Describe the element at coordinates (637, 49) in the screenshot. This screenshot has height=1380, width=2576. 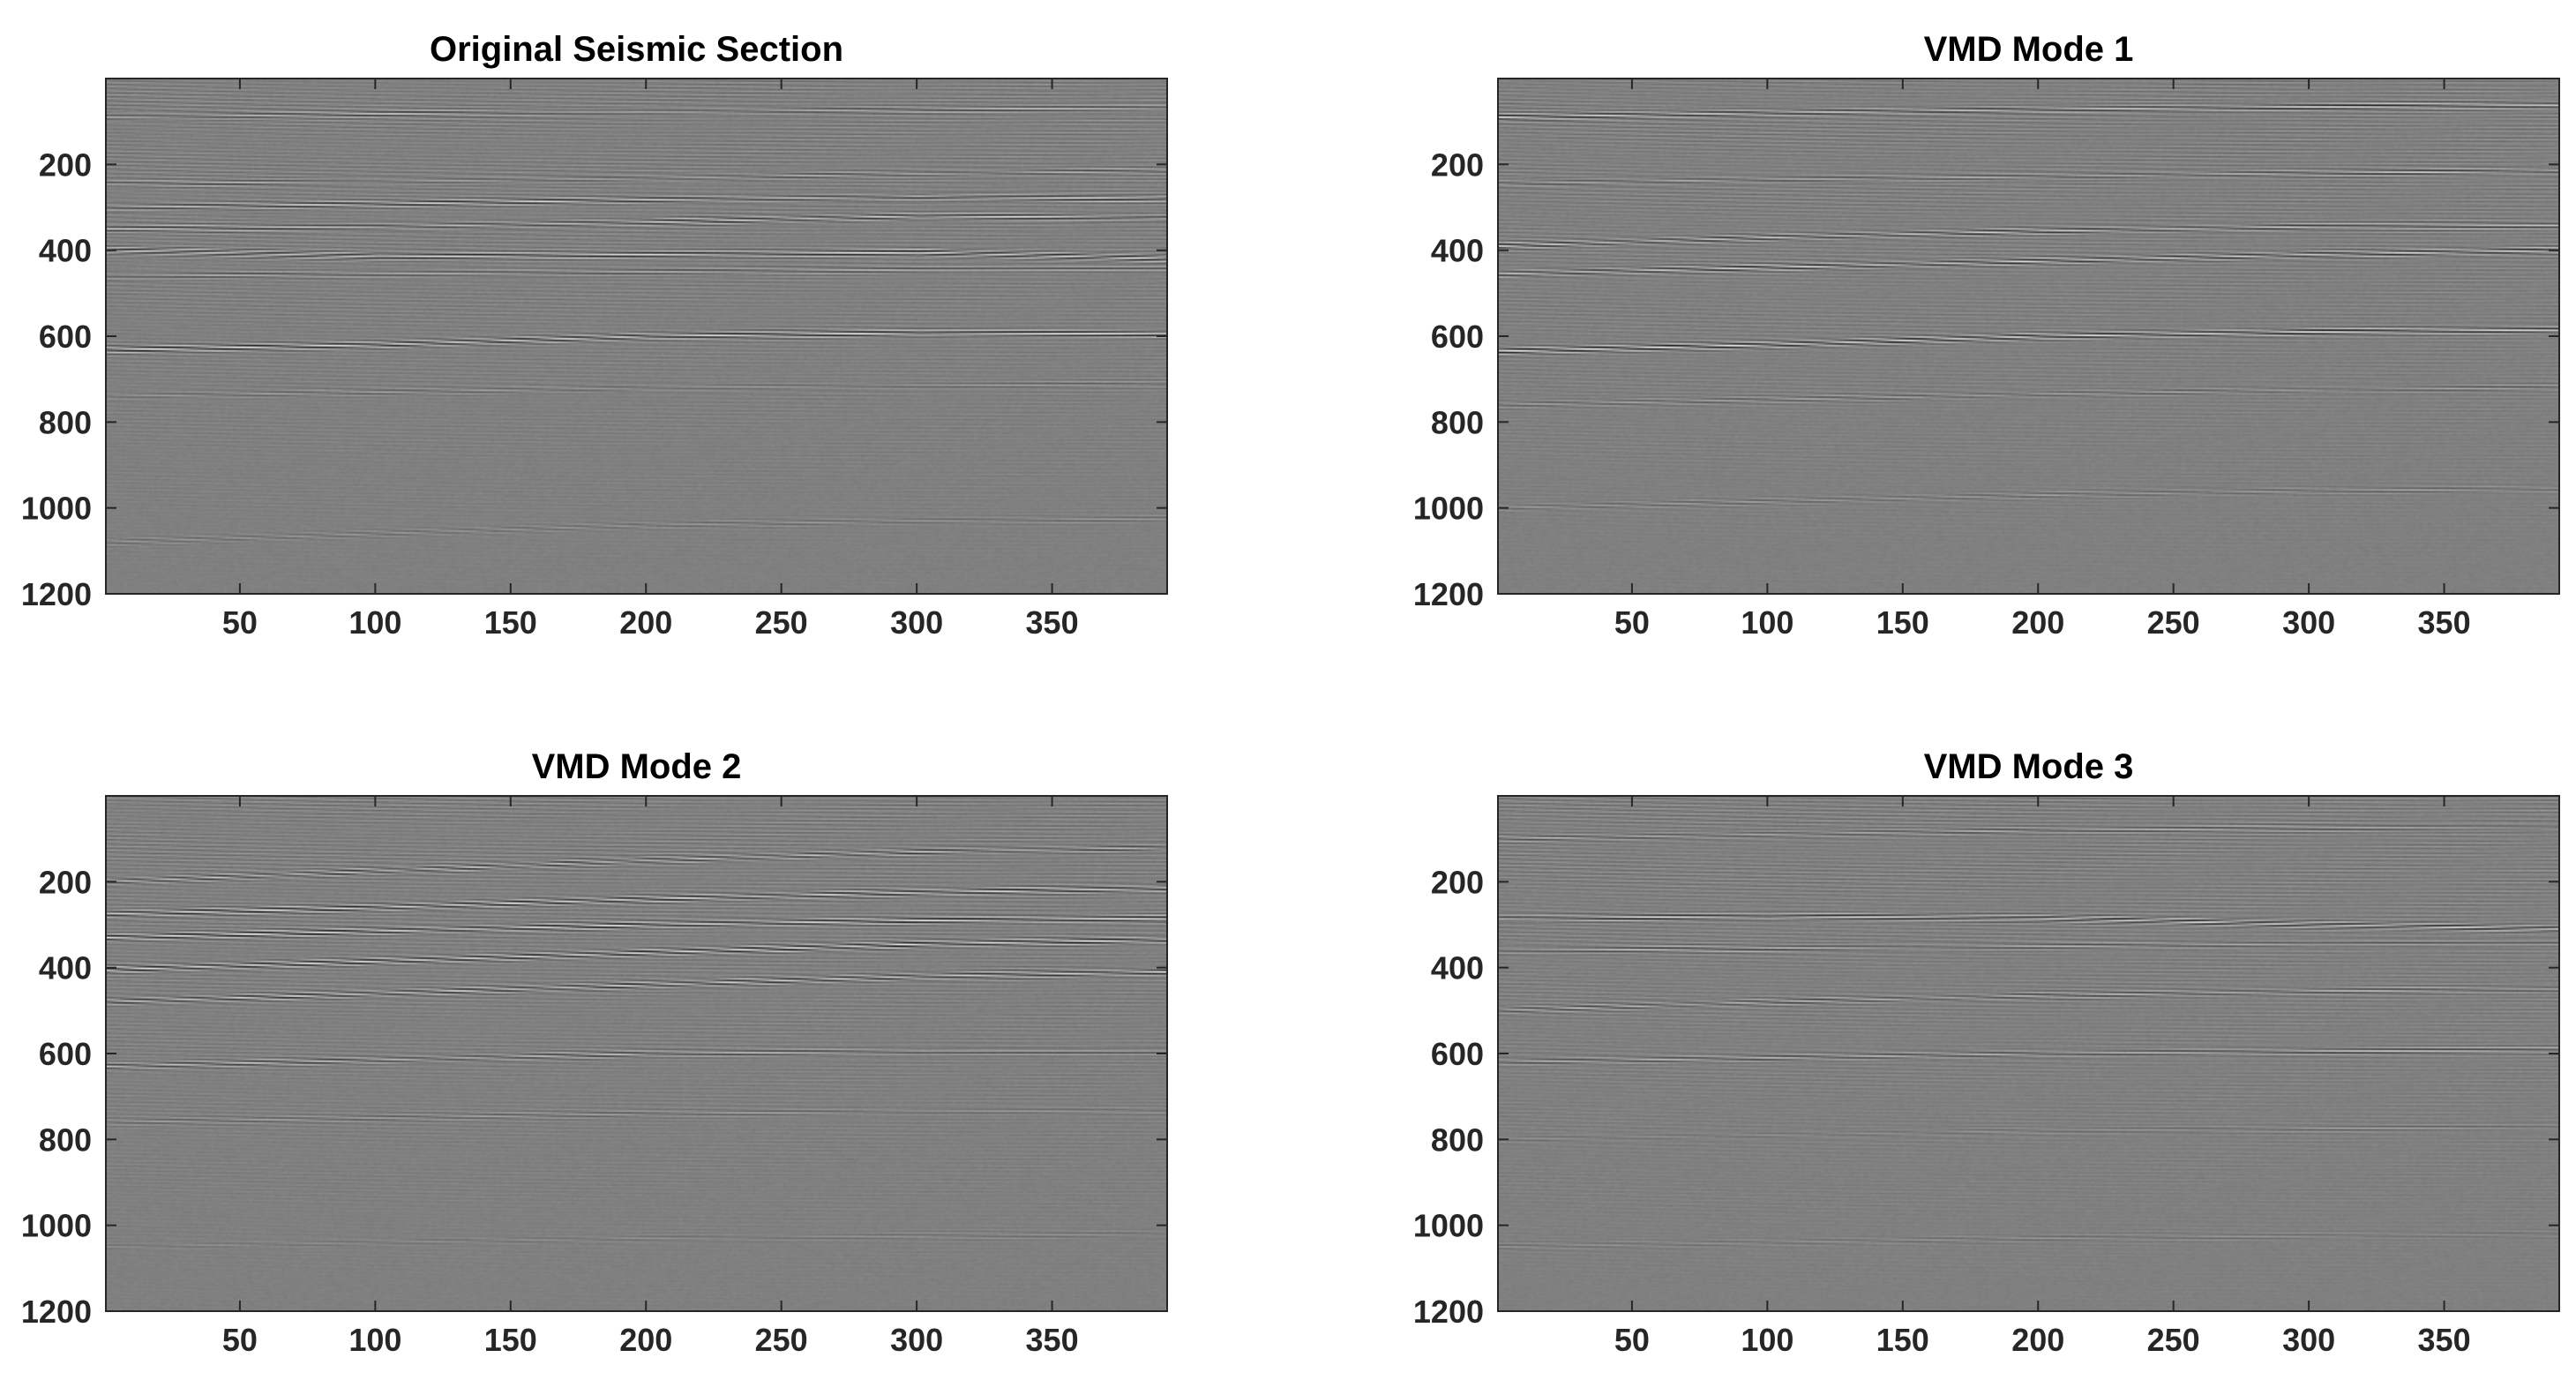
I see `panel-title: Original Seismic Section` at that location.